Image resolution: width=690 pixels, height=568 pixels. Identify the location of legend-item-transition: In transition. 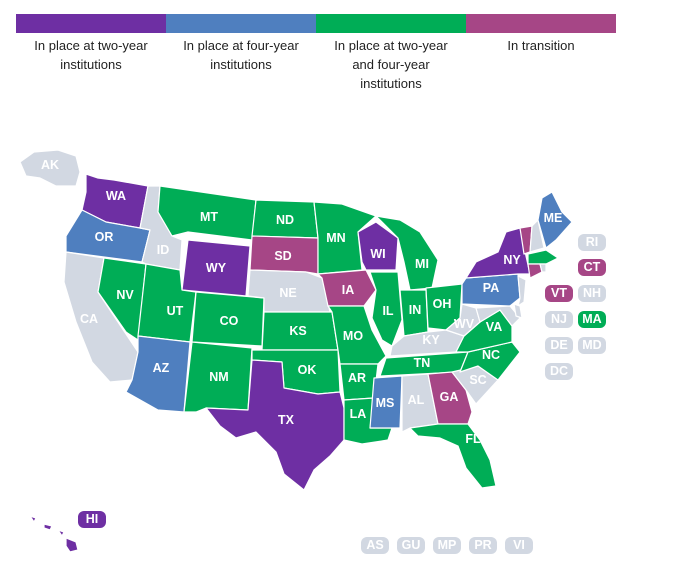
(541, 53).